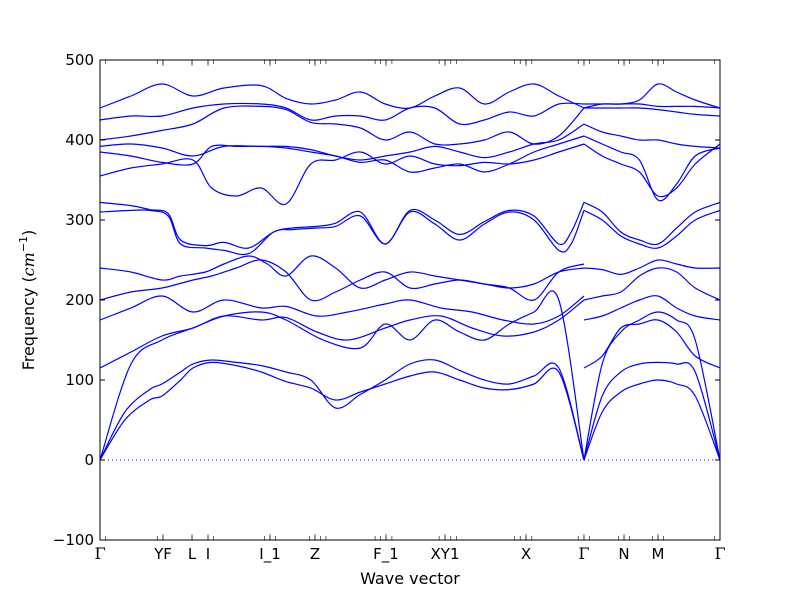 This screenshot has width=800, height=600. I want to click on x-tick-label: I_1, so click(269, 554).